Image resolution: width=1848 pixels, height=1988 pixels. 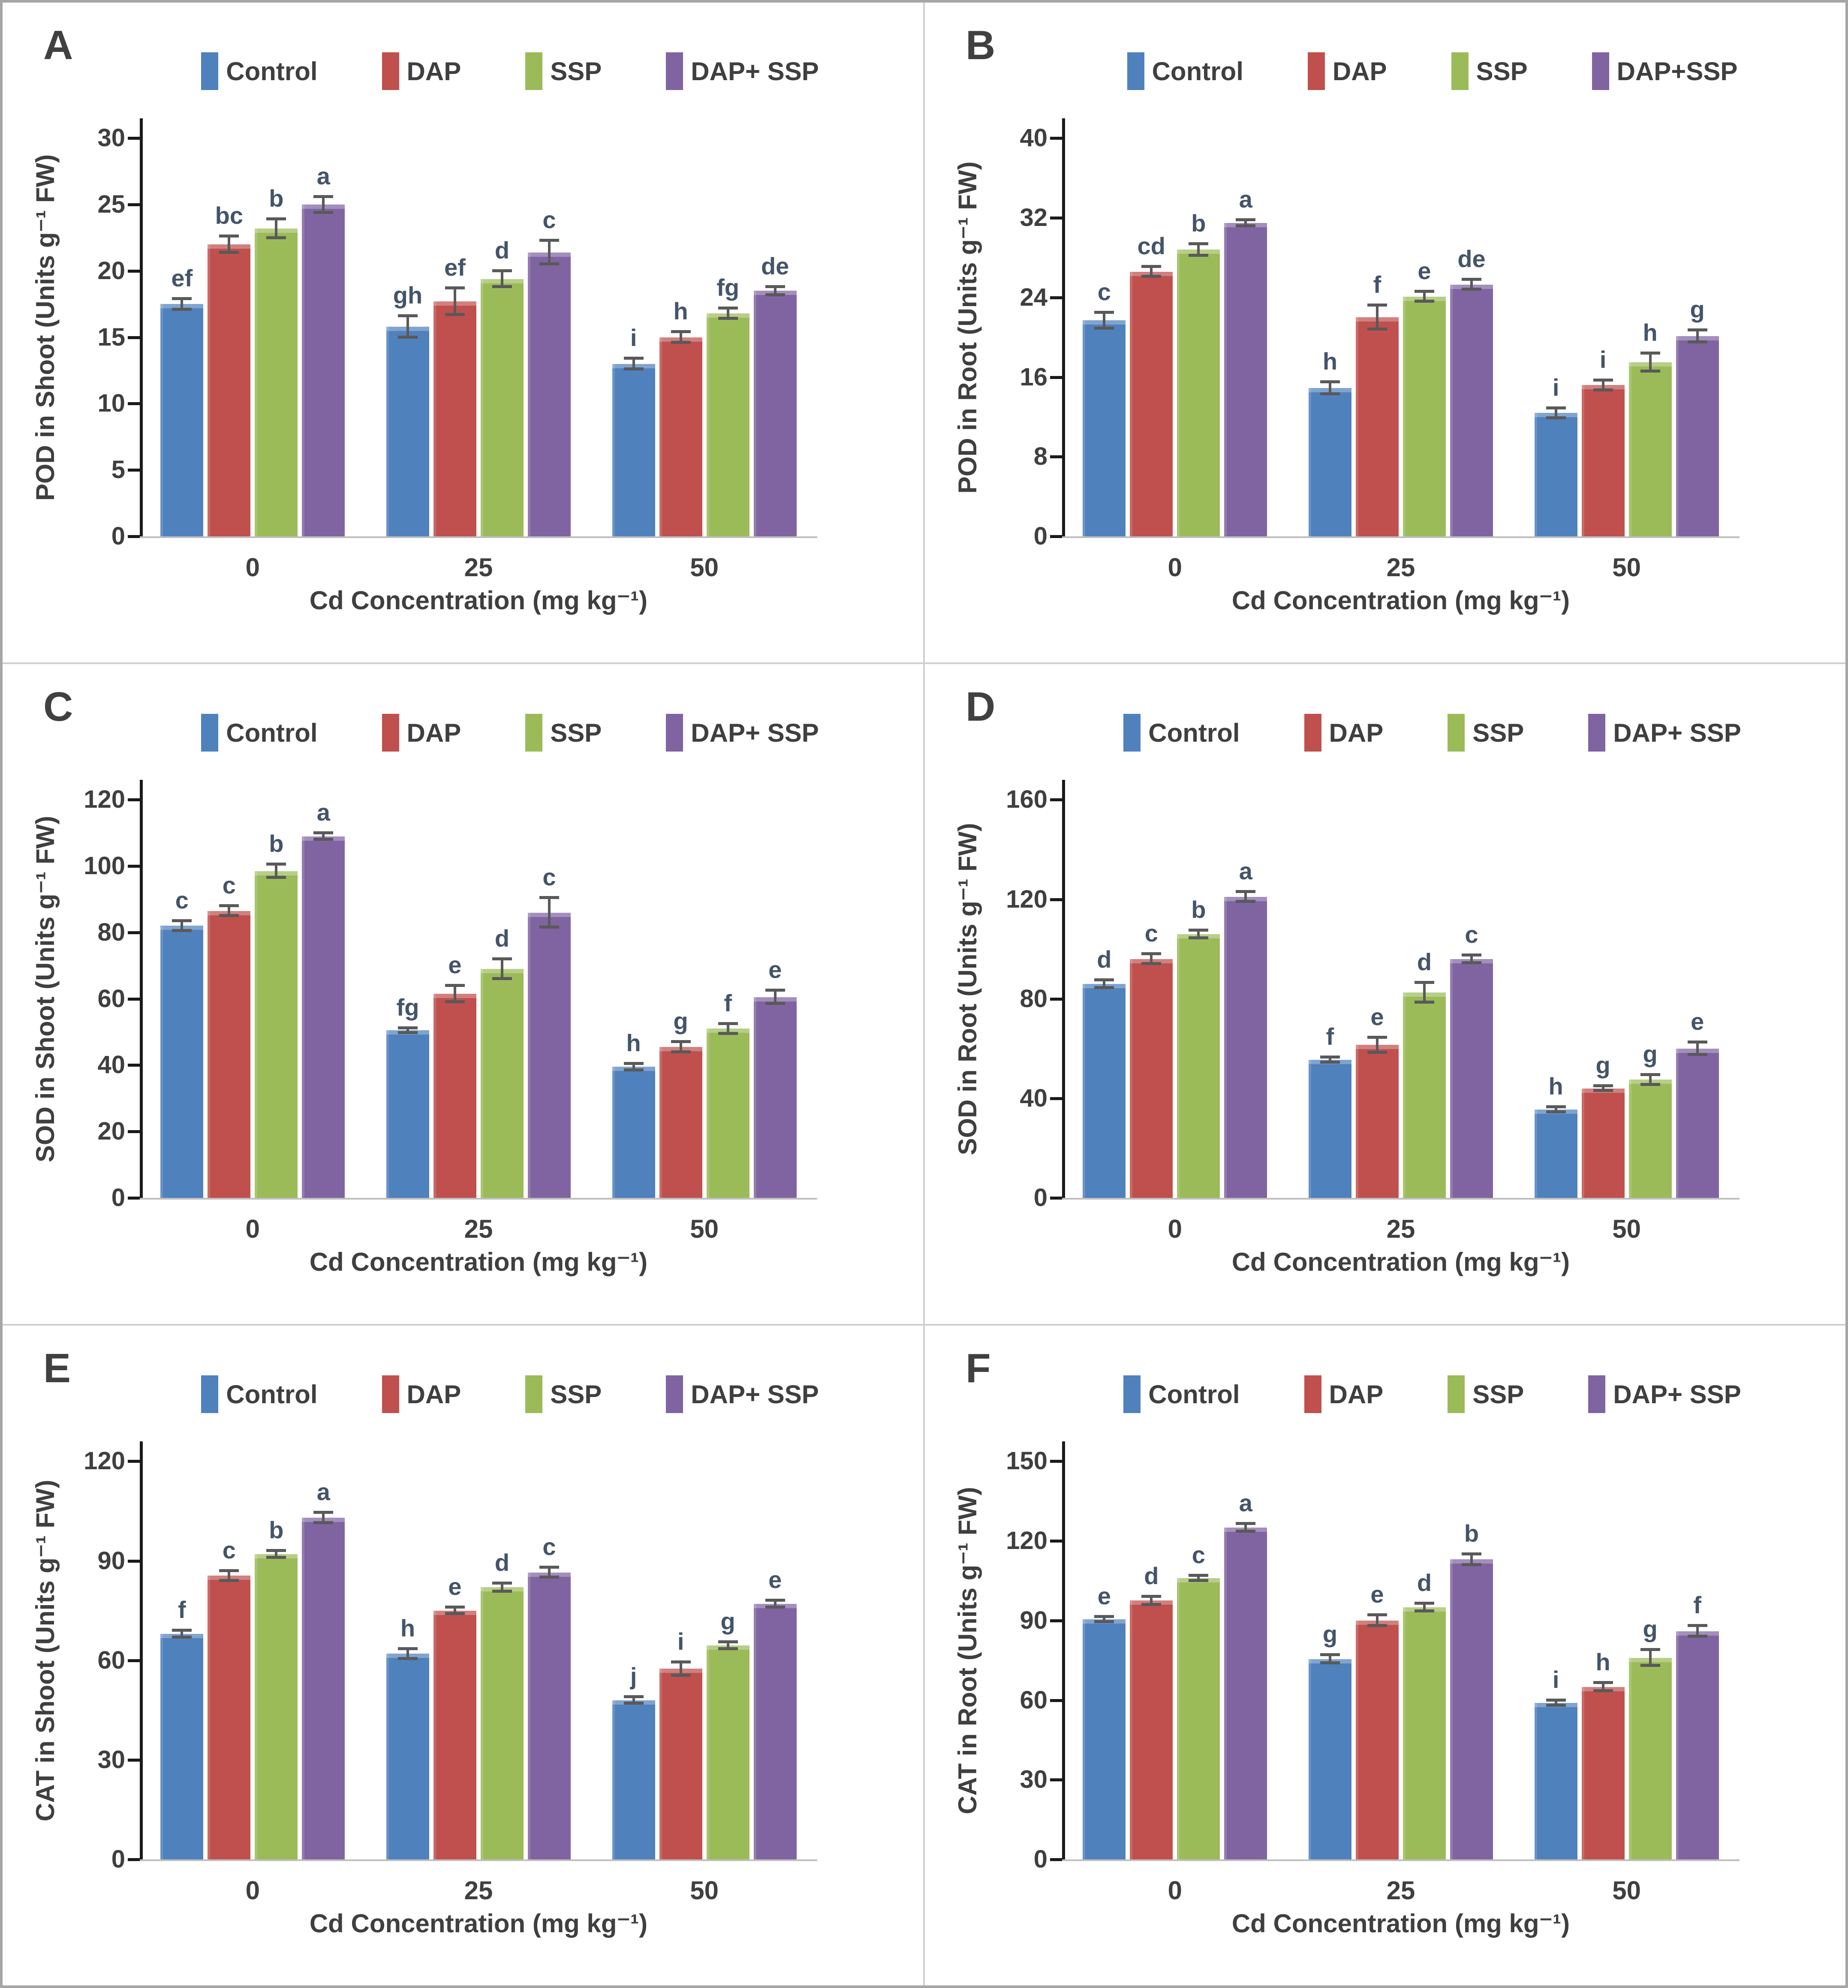 I want to click on y-tick-label: 8, so click(x=1040, y=456).